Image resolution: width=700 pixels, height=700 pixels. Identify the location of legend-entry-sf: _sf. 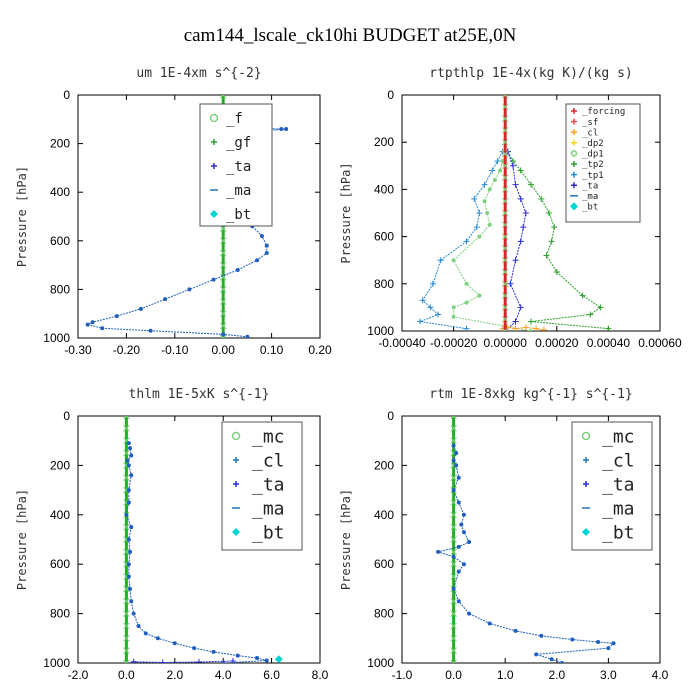
(584, 123).